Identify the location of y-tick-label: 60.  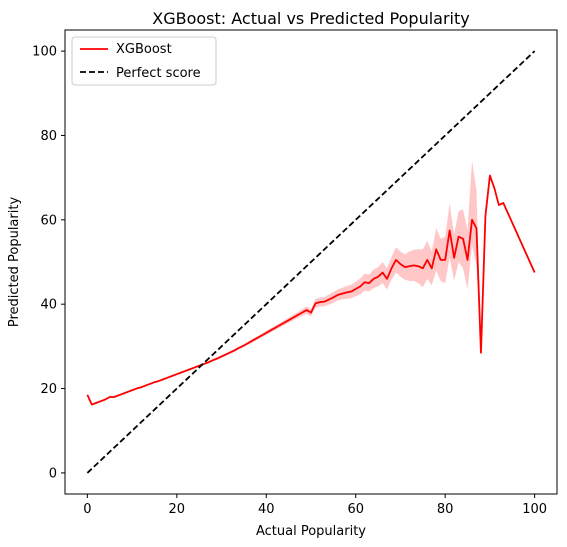
(48, 220).